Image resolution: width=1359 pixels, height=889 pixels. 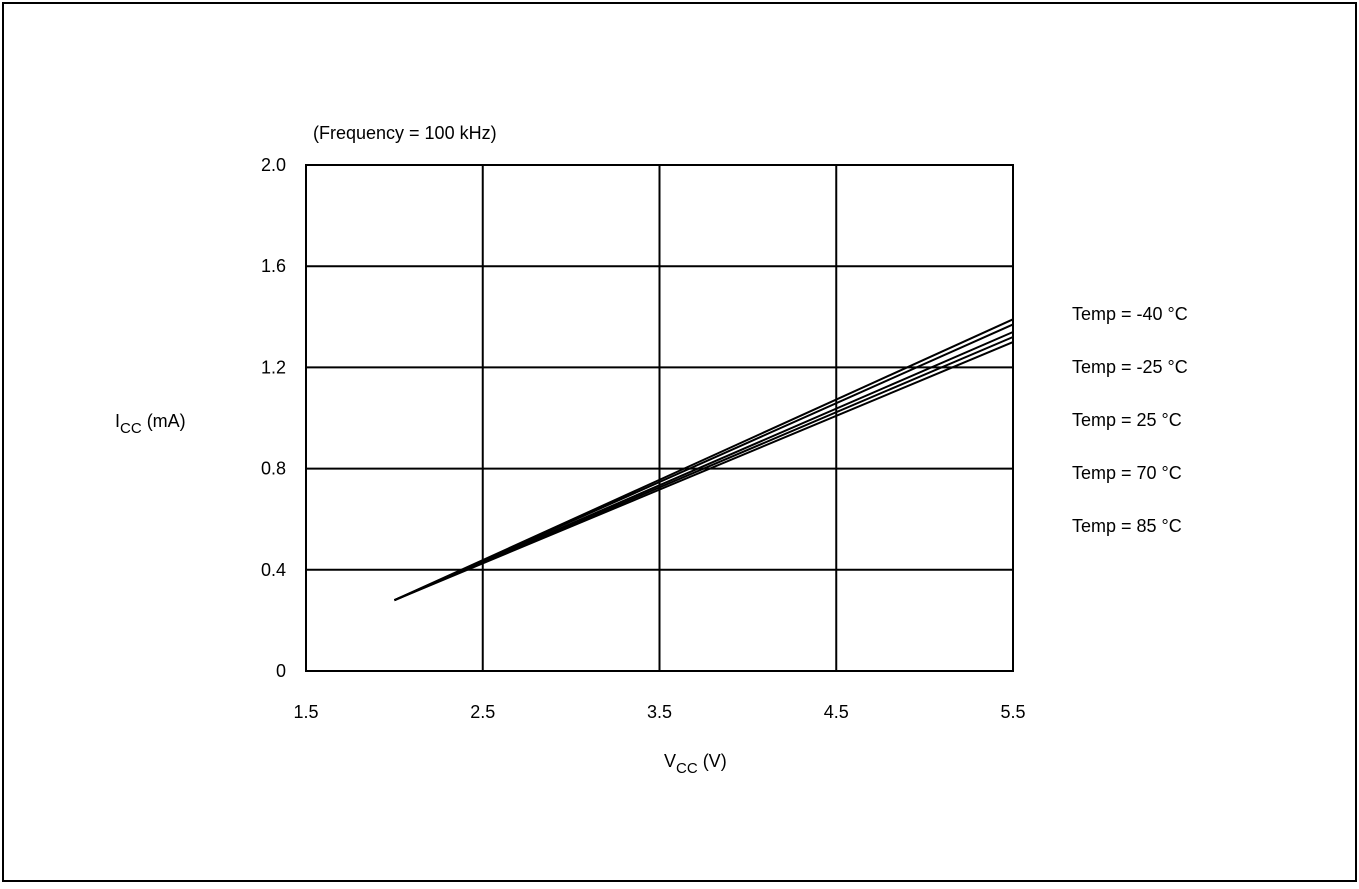 What do you see at coordinates (273, 165) in the screenshot?
I see `y-tick-label: 2.0` at bounding box center [273, 165].